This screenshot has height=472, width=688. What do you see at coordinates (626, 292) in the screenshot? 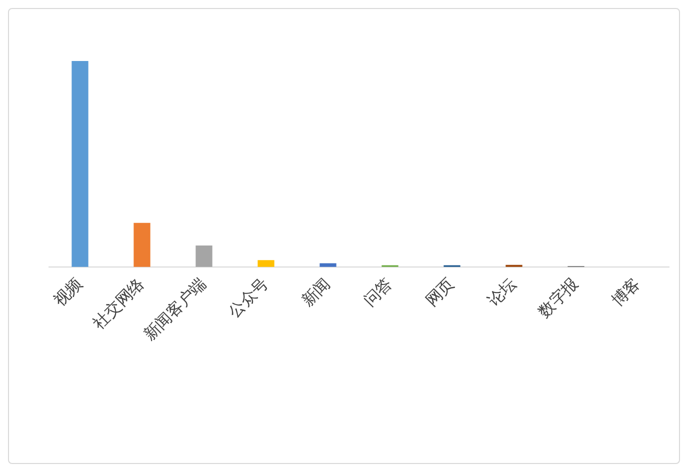
I see `x-tick-label: 博客` at bounding box center [626, 292].